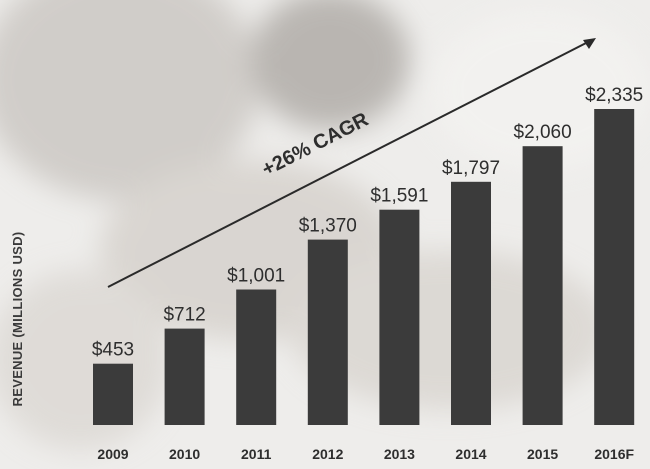 The width and height of the screenshot is (650, 469). I want to click on bar-2014, so click(471, 303).